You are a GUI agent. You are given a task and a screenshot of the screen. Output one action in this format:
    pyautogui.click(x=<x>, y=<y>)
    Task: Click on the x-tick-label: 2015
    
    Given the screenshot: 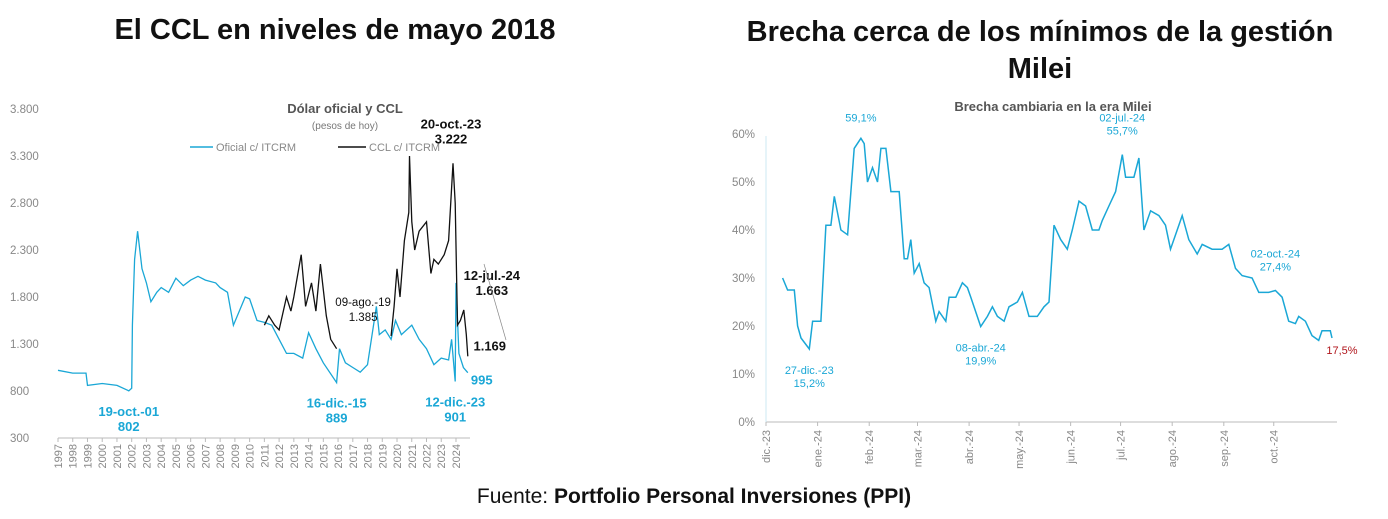 What is the action you would take?
    pyautogui.click(x=324, y=456)
    